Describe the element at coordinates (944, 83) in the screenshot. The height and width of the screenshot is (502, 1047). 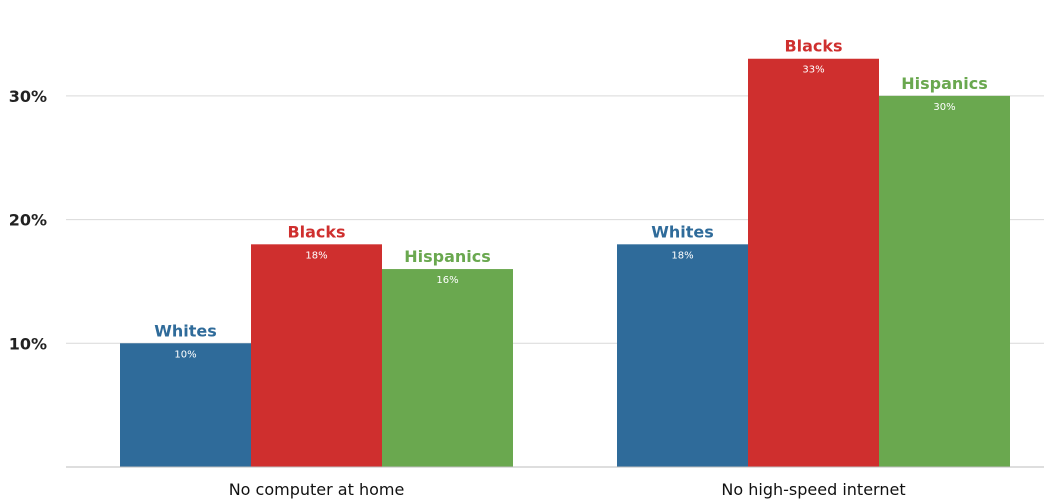
I see `series-label-hispanics-1: Hispanics` at that location.